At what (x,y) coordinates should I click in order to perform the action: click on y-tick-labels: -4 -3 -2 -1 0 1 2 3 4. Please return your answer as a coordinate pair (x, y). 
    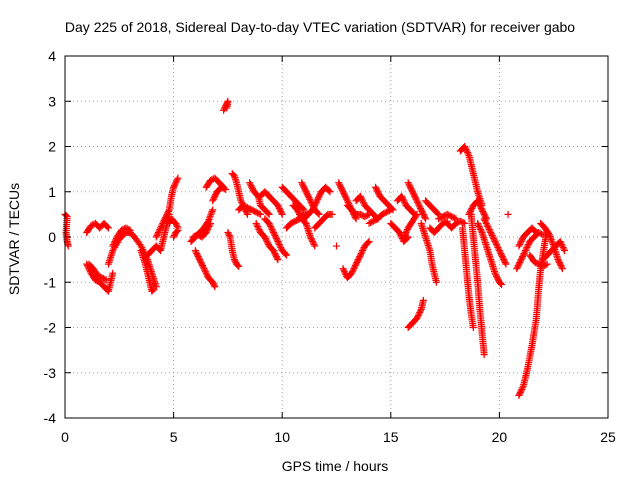
    Looking at the image, I should click on (50, 237).